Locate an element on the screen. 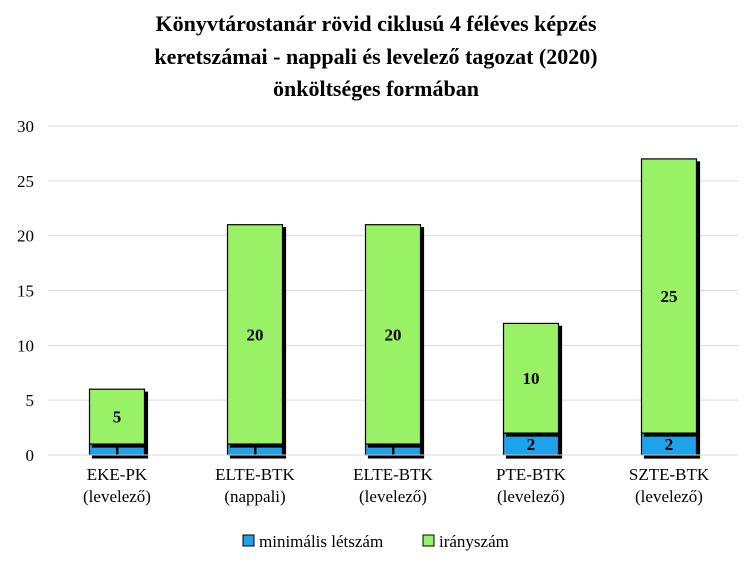  category-label: PTE-BTK is located at coordinates (531, 474).